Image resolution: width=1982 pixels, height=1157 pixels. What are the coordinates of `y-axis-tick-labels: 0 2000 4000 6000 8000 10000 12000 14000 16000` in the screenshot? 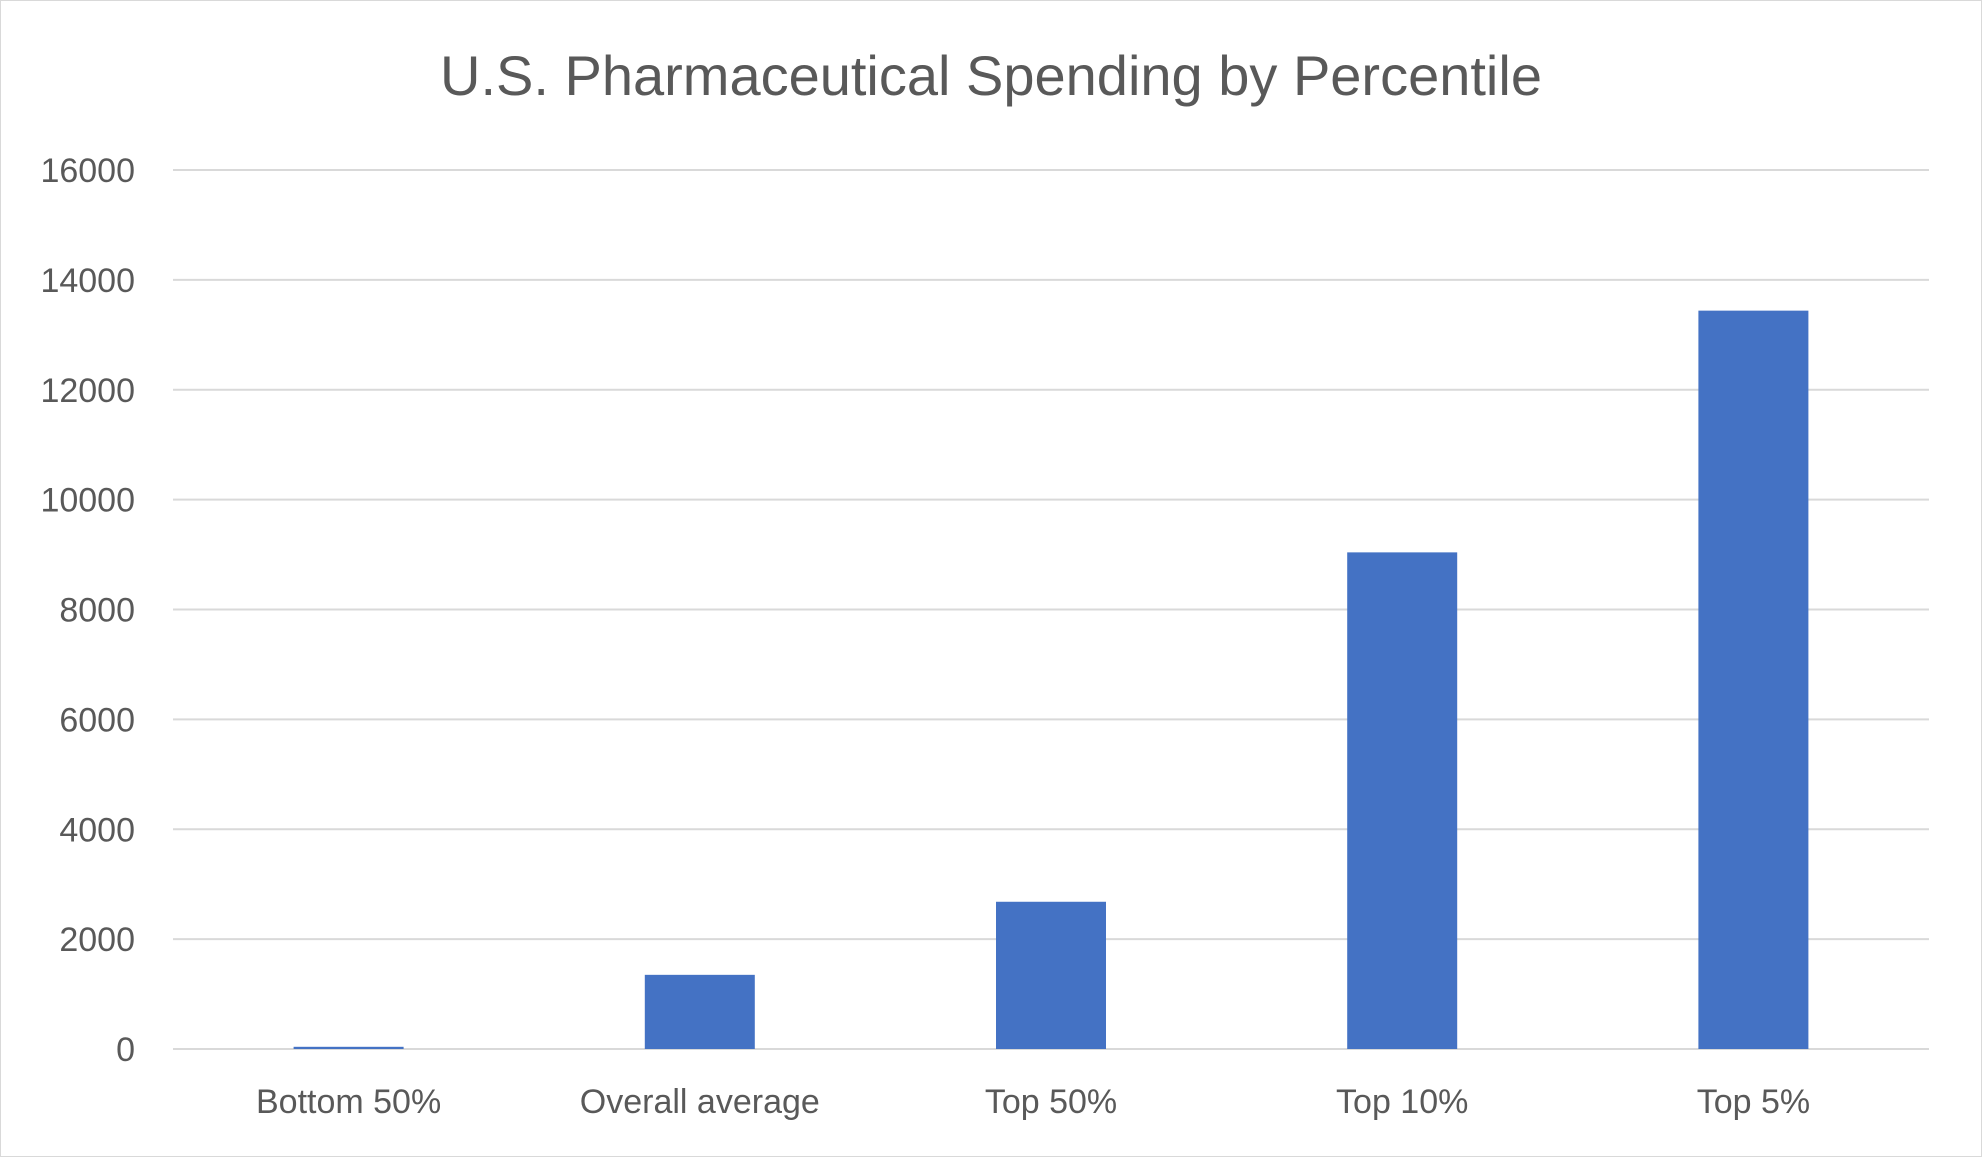 It's located at (87, 610).